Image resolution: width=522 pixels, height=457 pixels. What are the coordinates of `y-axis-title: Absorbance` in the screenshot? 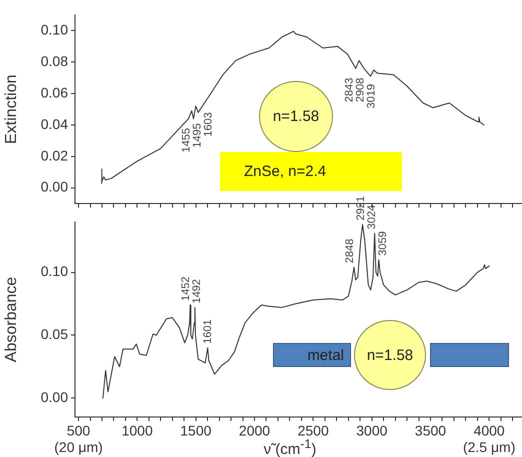 It's located at (11, 319).